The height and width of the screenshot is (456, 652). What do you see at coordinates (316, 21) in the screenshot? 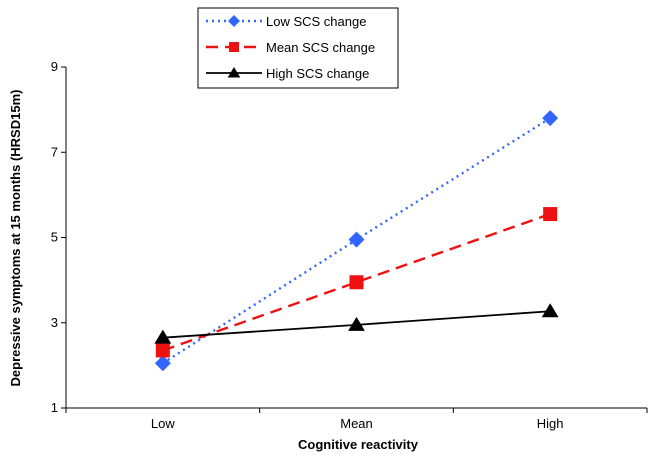
I see `legend-label: Low SCS change` at bounding box center [316, 21].